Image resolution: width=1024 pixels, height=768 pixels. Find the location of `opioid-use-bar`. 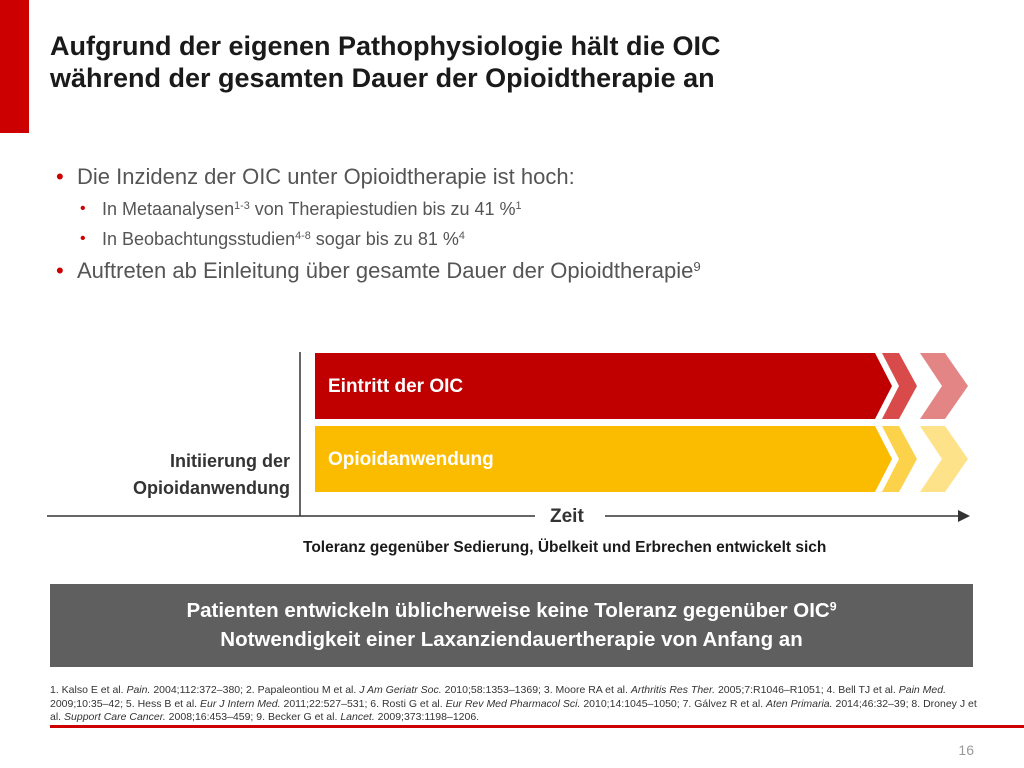

opioid-use-bar is located at coordinates (603, 459).